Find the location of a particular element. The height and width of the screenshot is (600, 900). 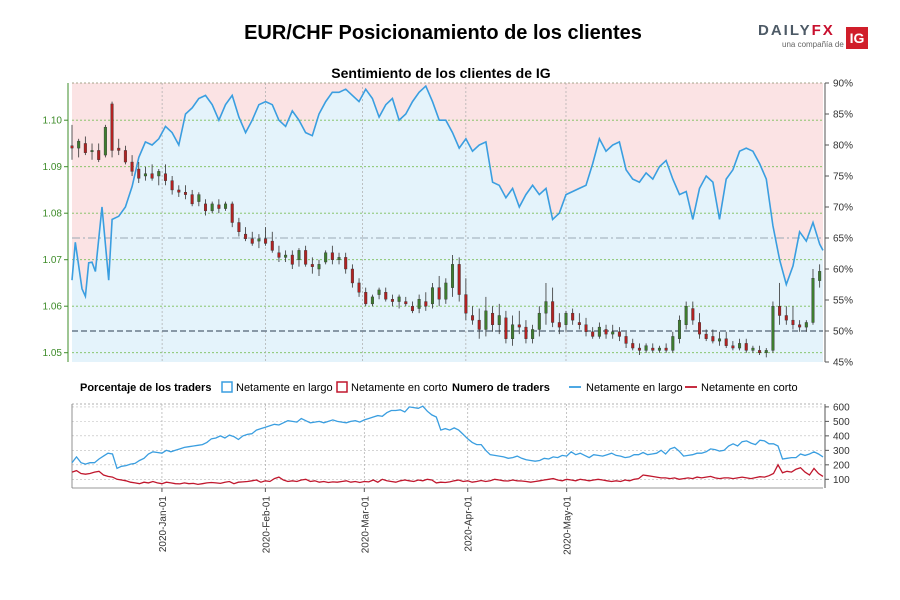

traders-axis: 100 200 300 400 500 600 is located at coordinates (837, 445).